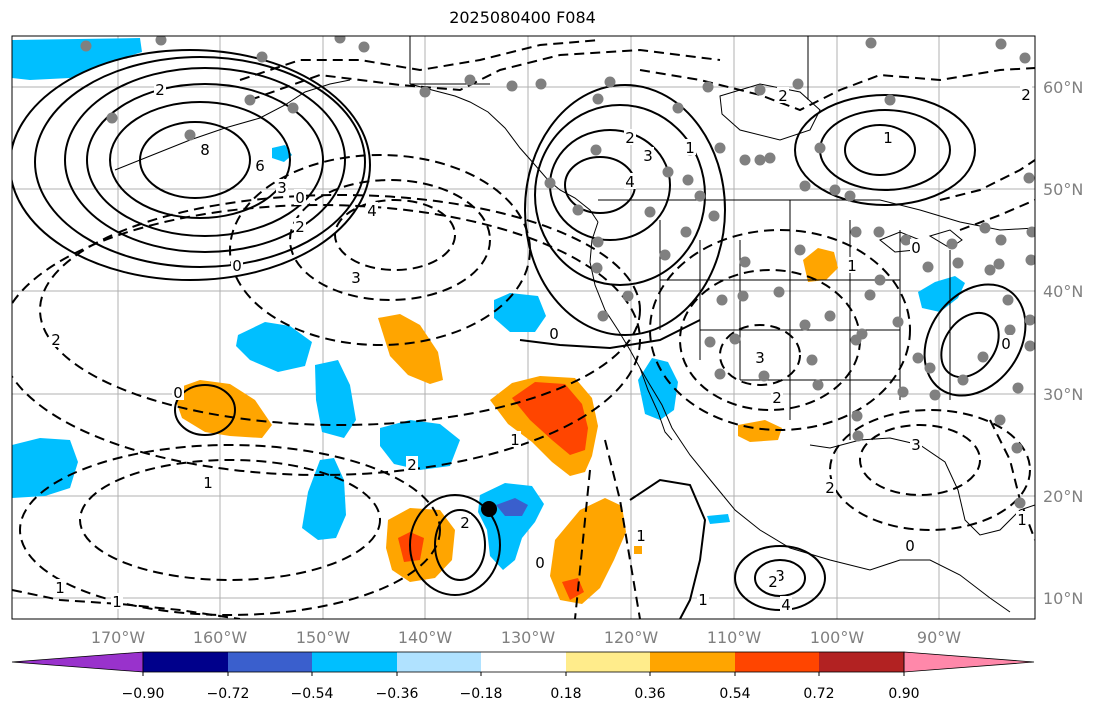 This screenshot has width=1105, height=712. What do you see at coordinates (372, 211) in the screenshot?
I see `contour-label: 4` at bounding box center [372, 211].